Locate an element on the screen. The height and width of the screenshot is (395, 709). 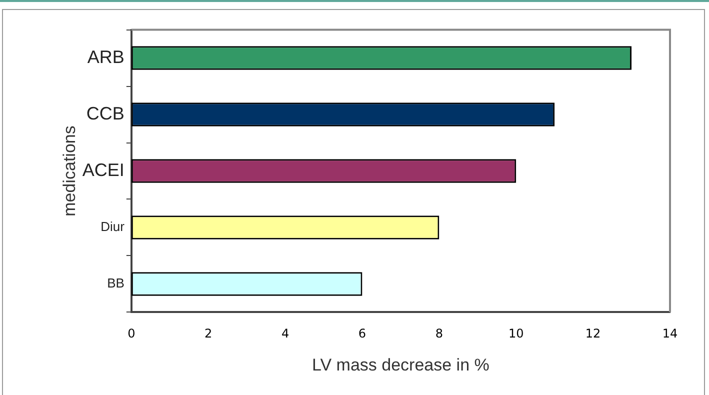
x-tick-label: 10 is located at coordinates (516, 333).